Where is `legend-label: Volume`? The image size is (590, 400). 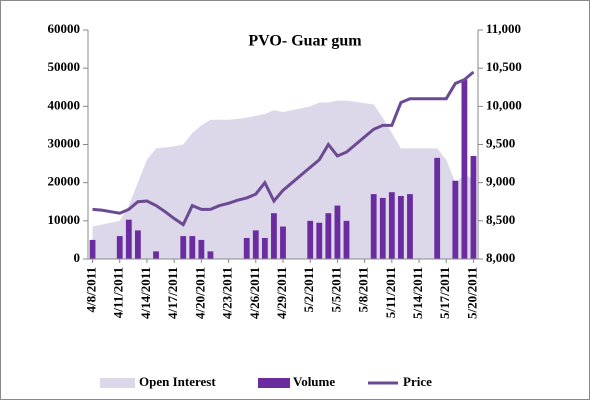
legend-label: Volume is located at coordinates (314, 381).